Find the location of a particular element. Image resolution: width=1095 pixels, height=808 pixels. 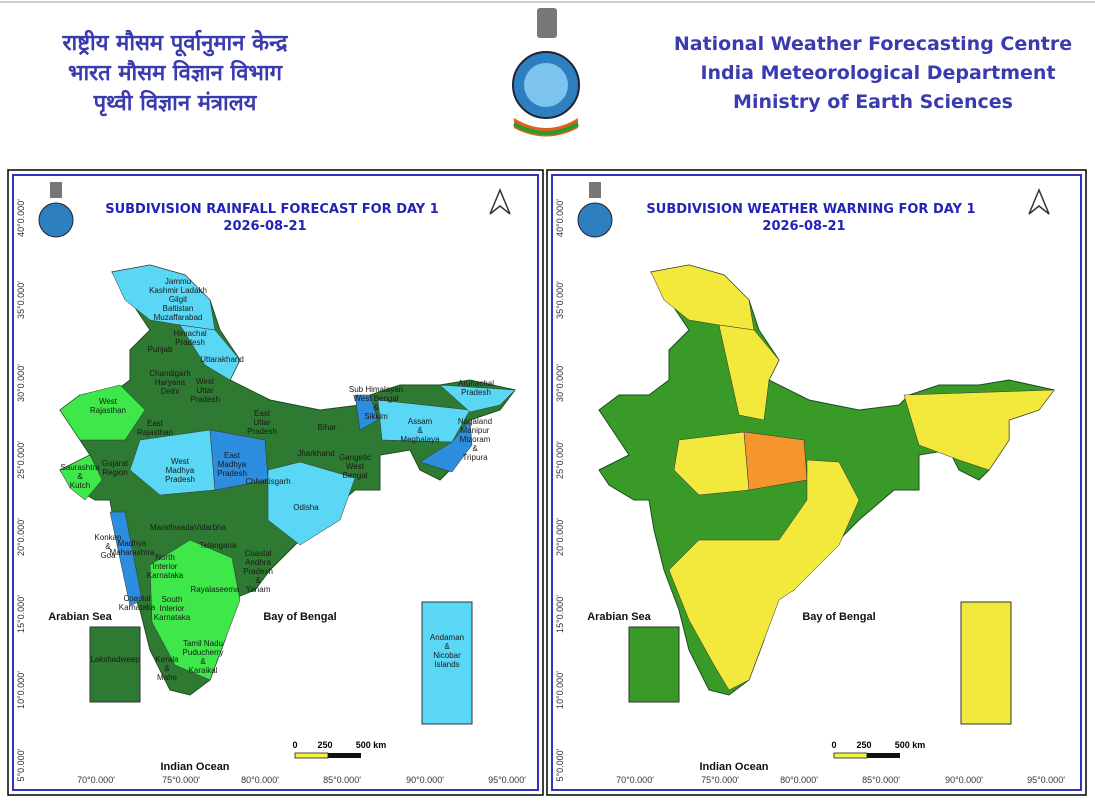

region-label-line: Gilgit is located at coordinates (178, 299).